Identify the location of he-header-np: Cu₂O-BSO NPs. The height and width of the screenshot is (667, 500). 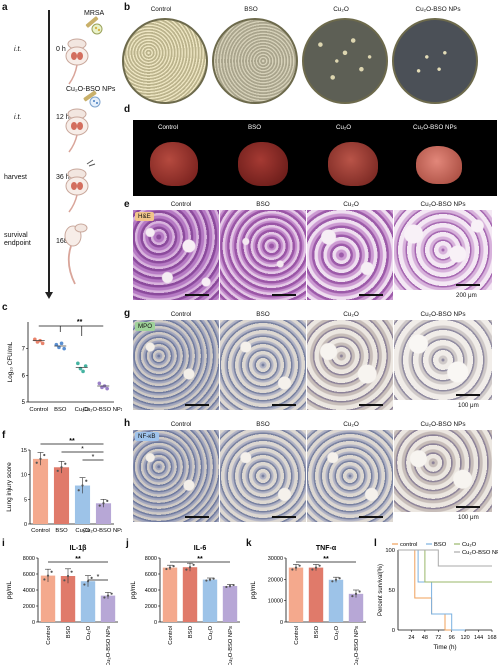
(443, 204).